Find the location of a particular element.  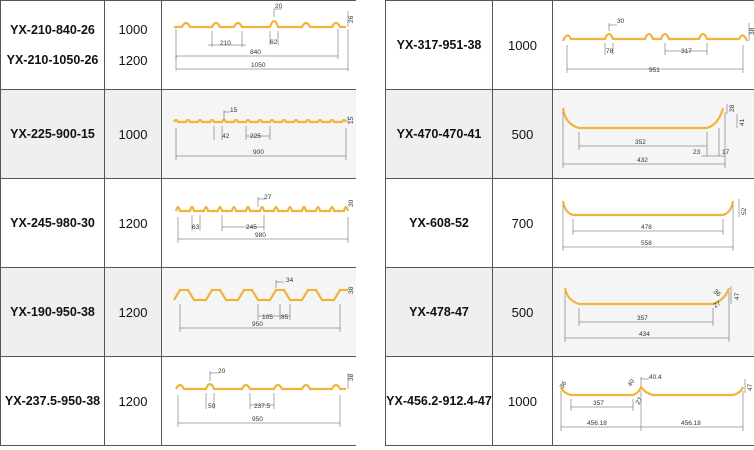

dim-label: 23 is located at coordinates (697, 152).